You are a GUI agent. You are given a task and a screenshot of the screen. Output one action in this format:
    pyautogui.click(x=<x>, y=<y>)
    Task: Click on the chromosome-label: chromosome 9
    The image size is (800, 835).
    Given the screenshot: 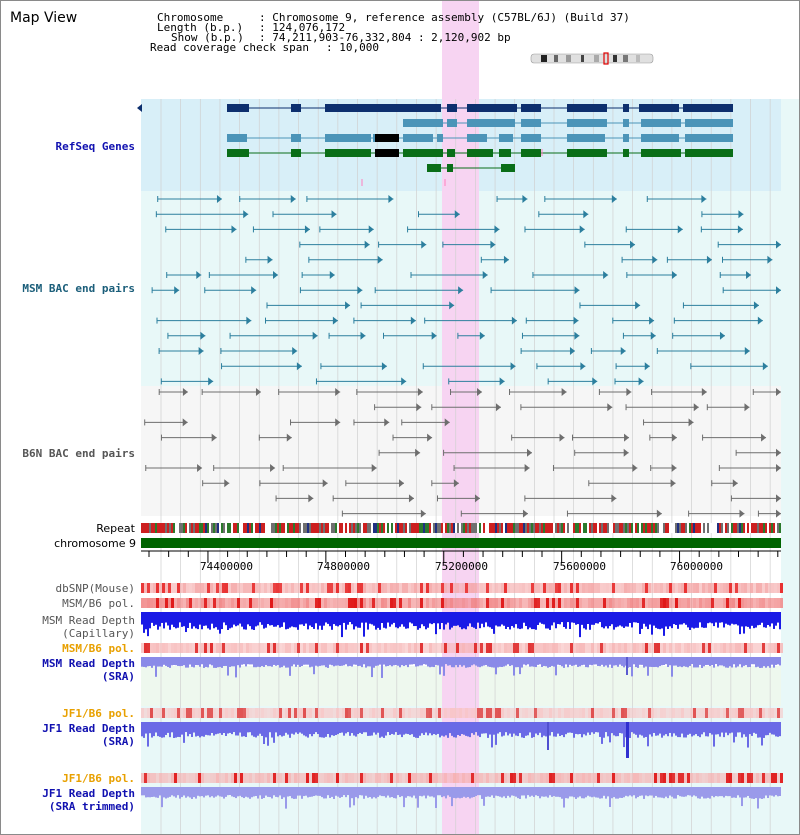 What is the action you would take?
    pyautogui.click(x=95, y=543)
    